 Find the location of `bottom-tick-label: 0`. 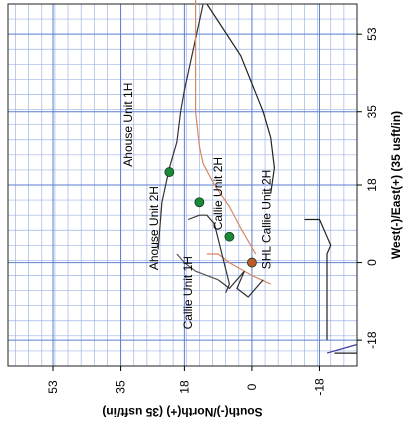

bottom-tick-label: 0 is located at coordinates (252, 386).